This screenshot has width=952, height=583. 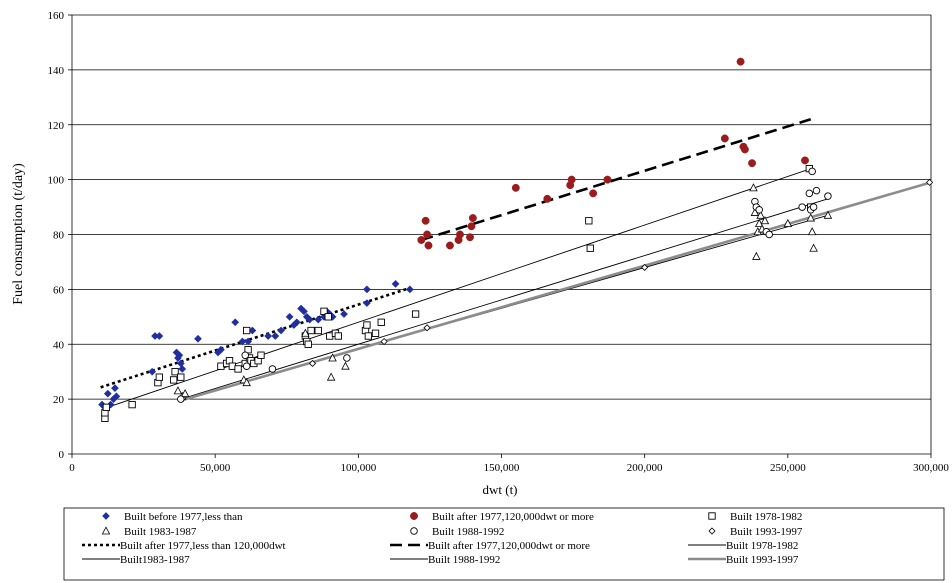 What do you see at coordinates (59, 290) in the screenshot?
I see `y-tick-label: 60` at bounding box center [59, 290].